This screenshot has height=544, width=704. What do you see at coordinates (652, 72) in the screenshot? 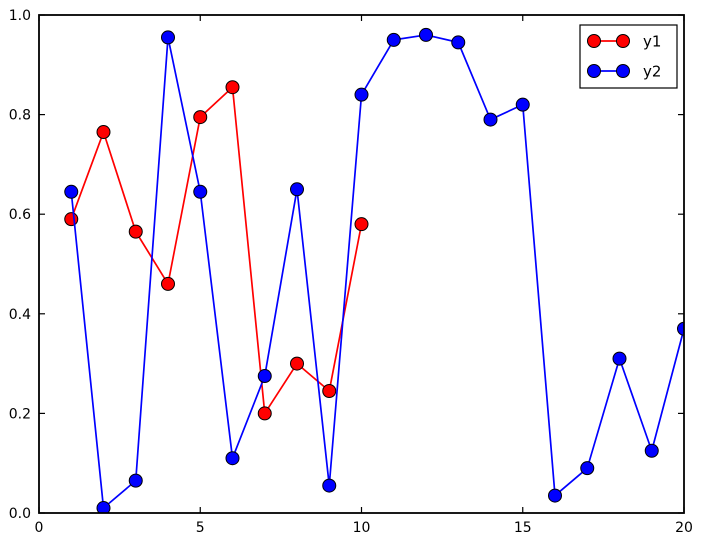
I see `legend-entry-label: y2` at bounding box center [652, 72].